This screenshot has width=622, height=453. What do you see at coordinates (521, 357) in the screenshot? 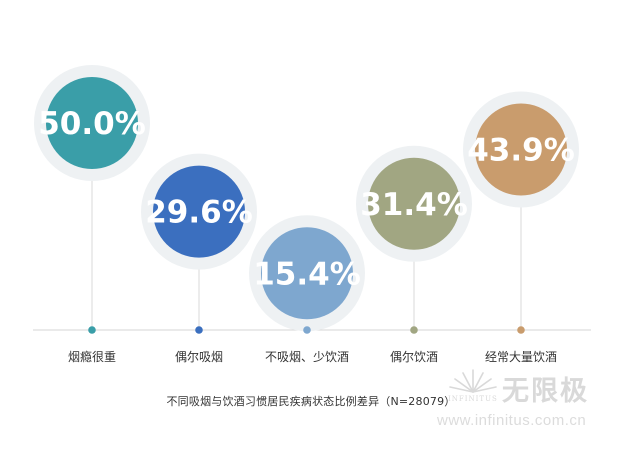
I see `category-label: 经常大量饮酒` at bounding box center [521, 357].